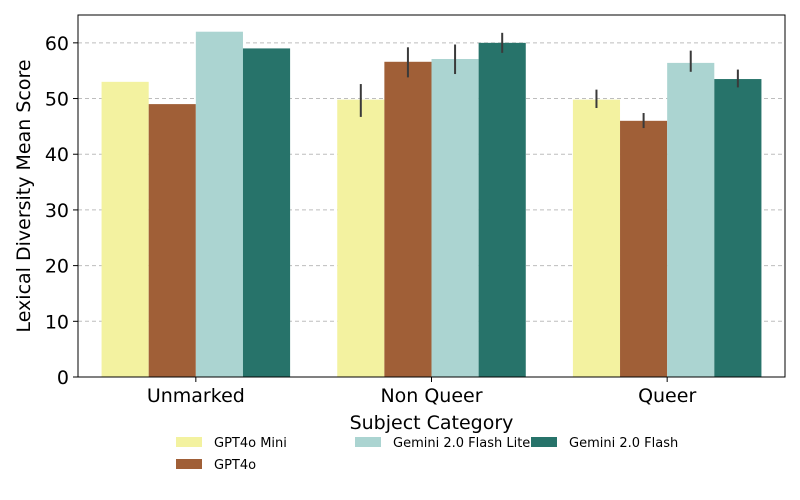 This screenshot has height=500, width=800. I want to click on y-tick-label: 30, so click(57, 211).